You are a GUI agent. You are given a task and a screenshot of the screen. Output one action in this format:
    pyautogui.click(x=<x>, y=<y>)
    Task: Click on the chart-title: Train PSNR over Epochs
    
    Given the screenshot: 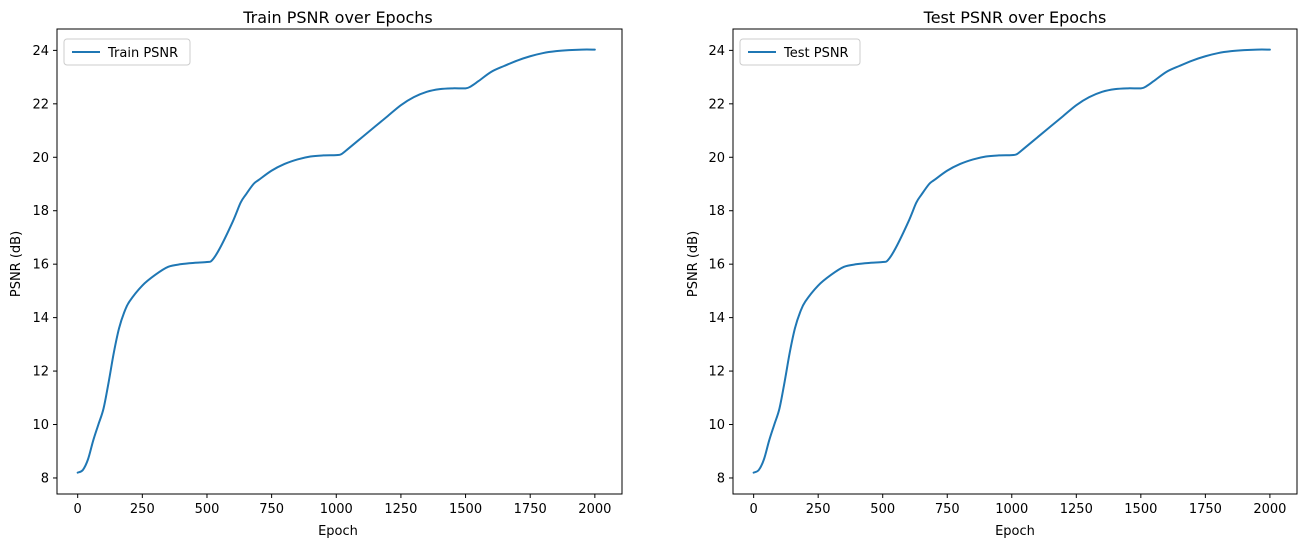 What is the action you would take?
    pyautogui.click(x=337, y=17)
    